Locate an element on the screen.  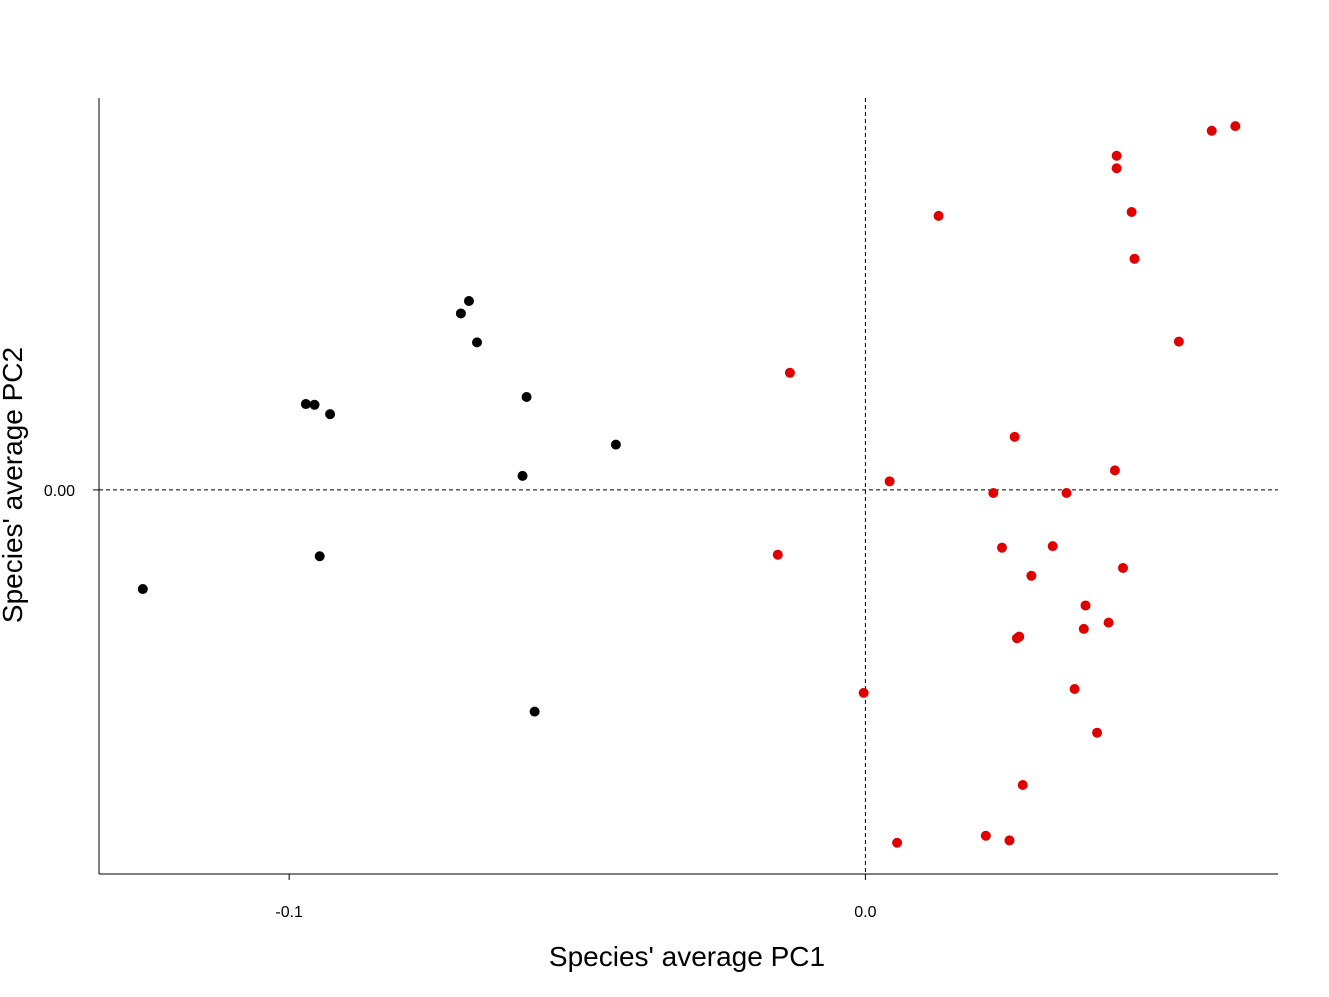
x-axis-title: Species' average PC1 is located at coordinates (687, 956).